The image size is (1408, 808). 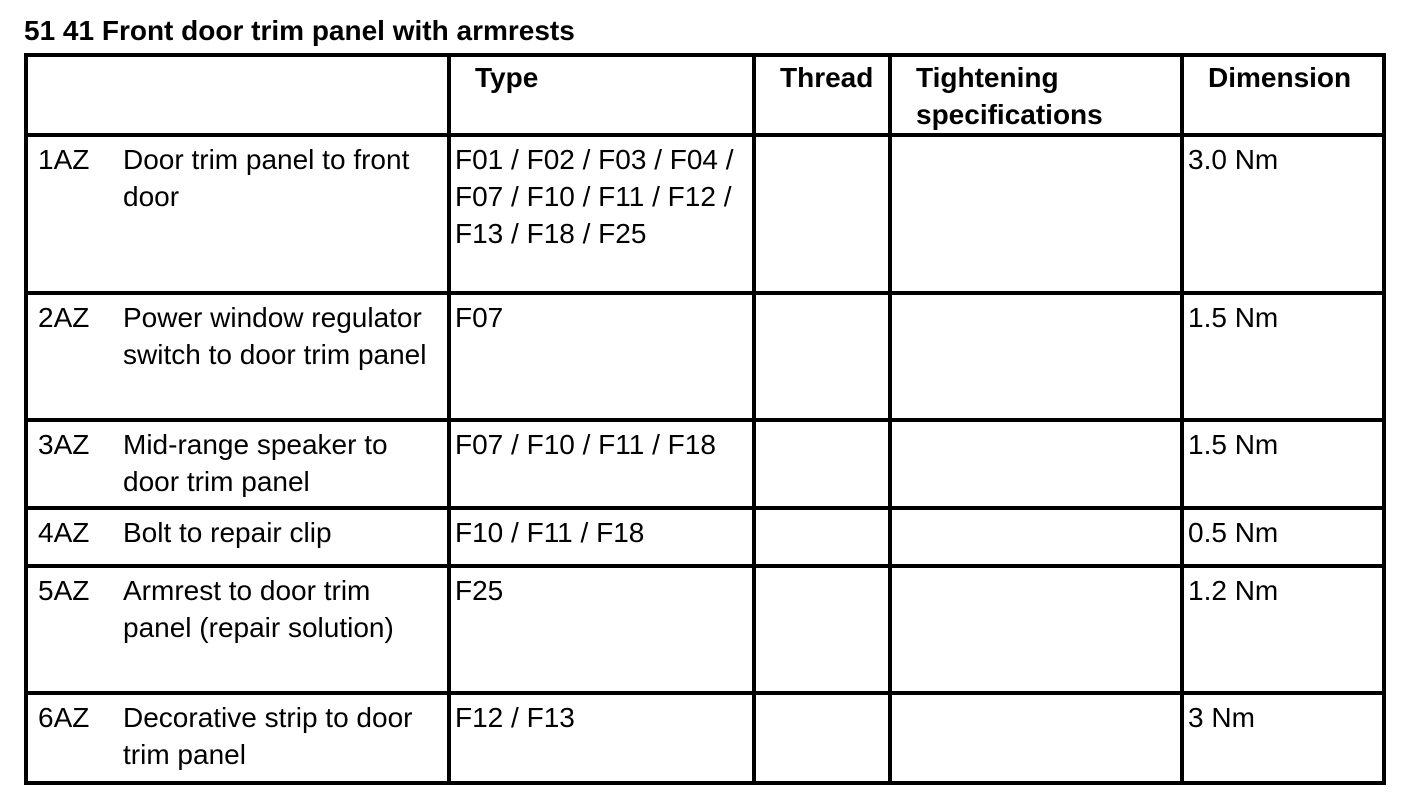 What do you see at coordinates (1283, 629) in the screenshot?
I see `dimension-cell: 1.2 Nm` at bounding box center [1283, 629].